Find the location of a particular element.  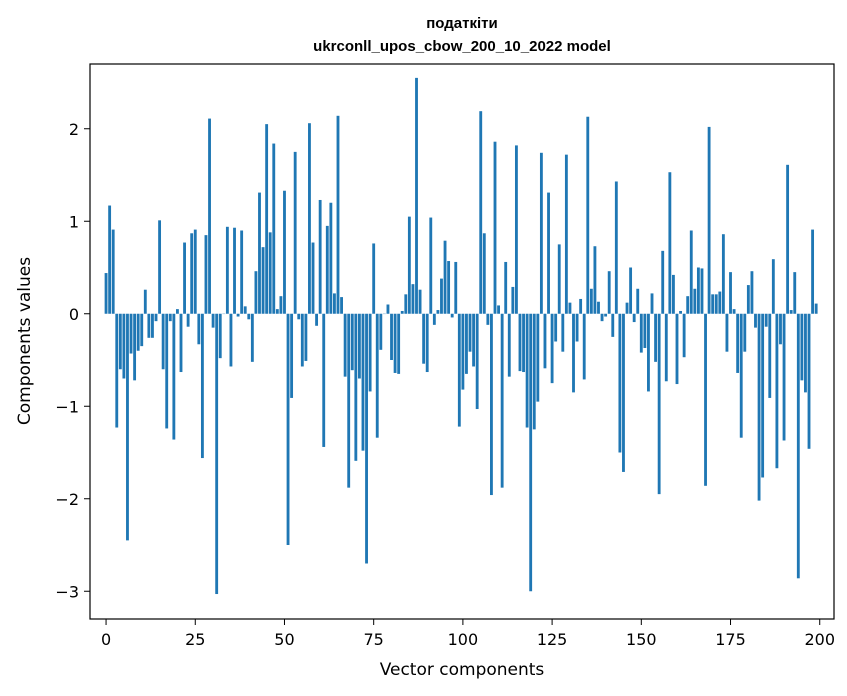

x-tick-label: 75 is located at coordinates (374, 639).